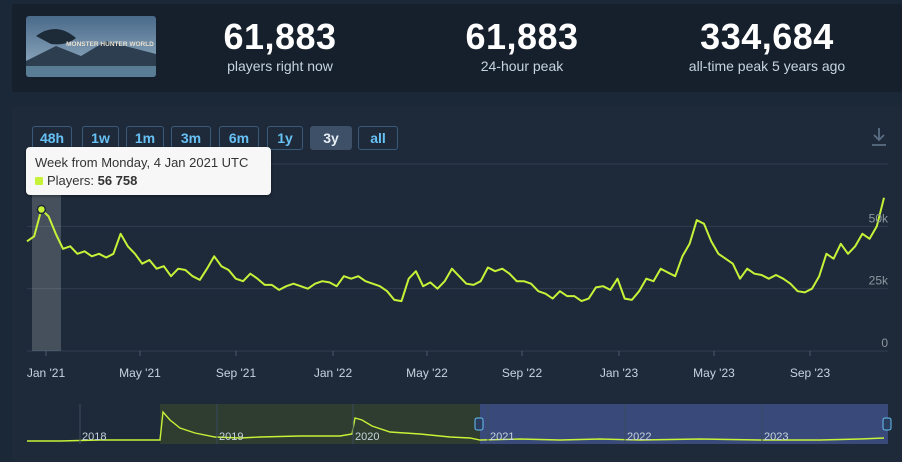  I want to click on x-tick-label: May '23, so click(714, 373).